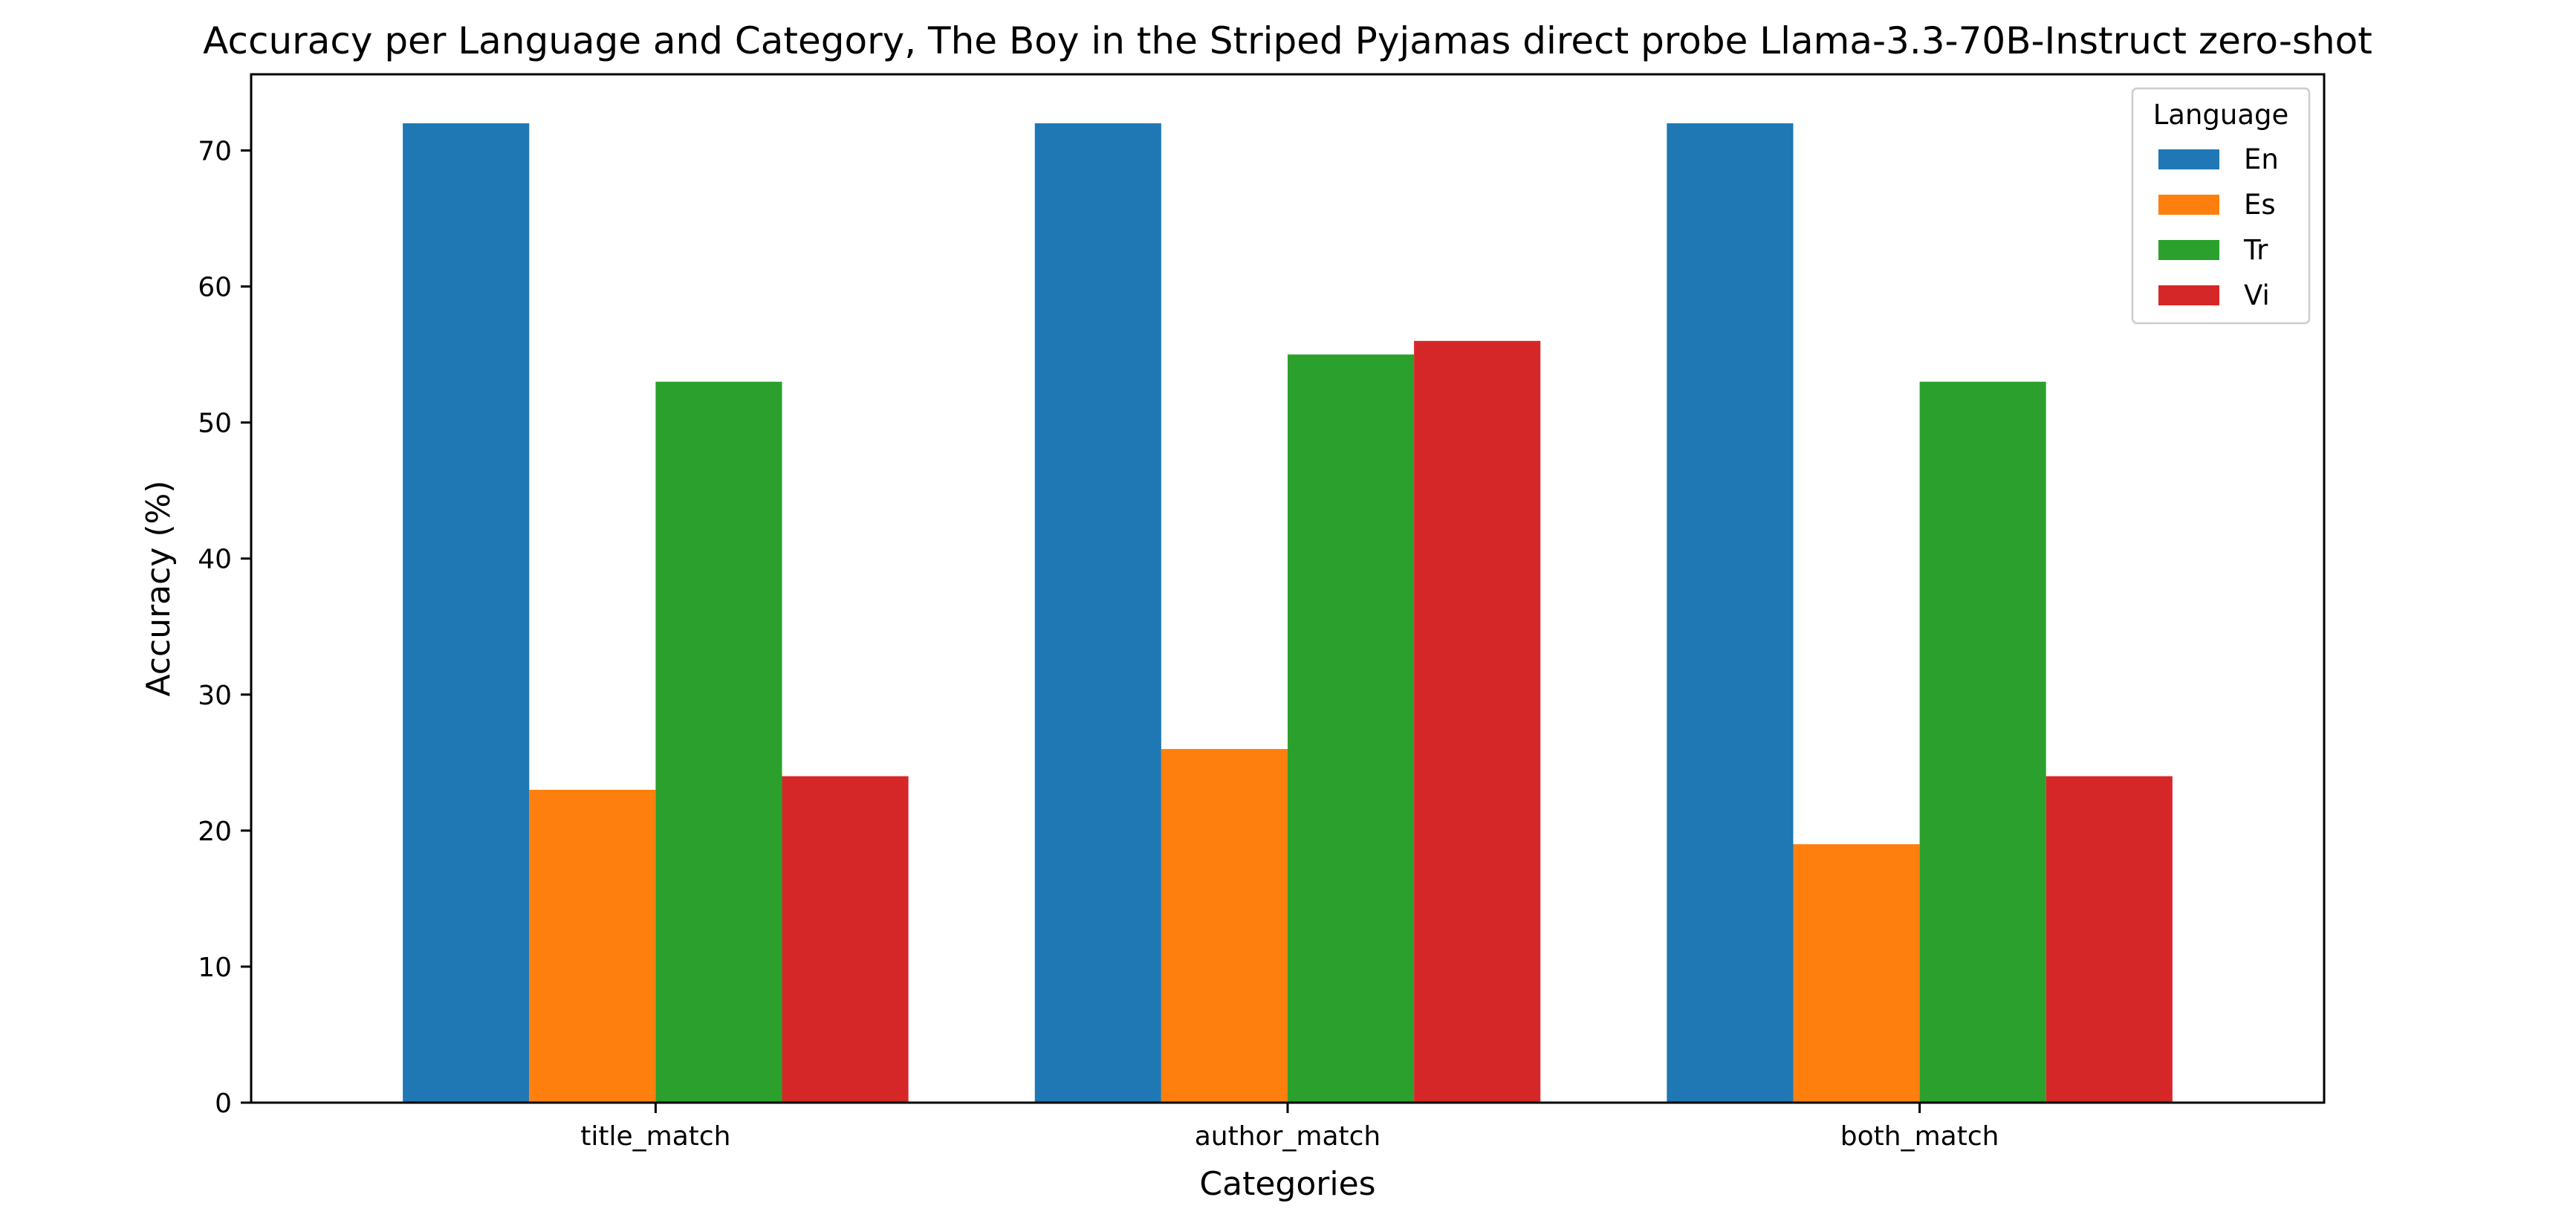  Describe the element at coordinates (1919, 1137) in the screenshot. I see `x-tick-label: both_match` at that location.